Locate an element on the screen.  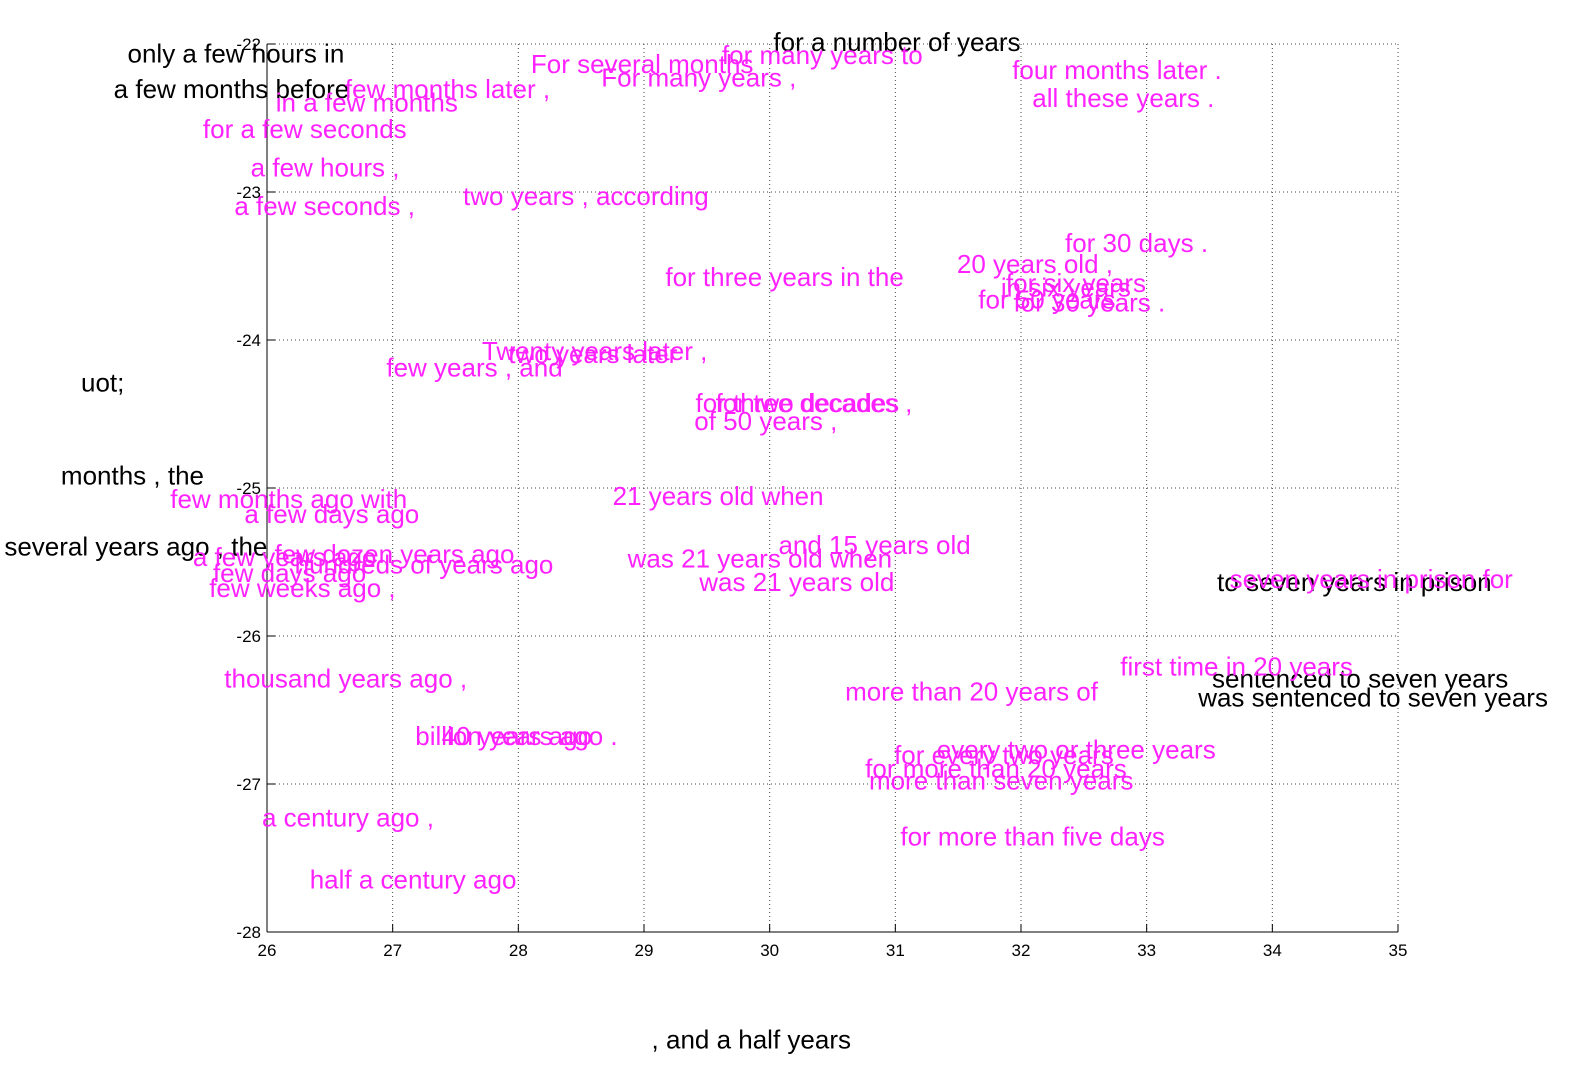
point-label: two years later is located at coordinates (592, 354).